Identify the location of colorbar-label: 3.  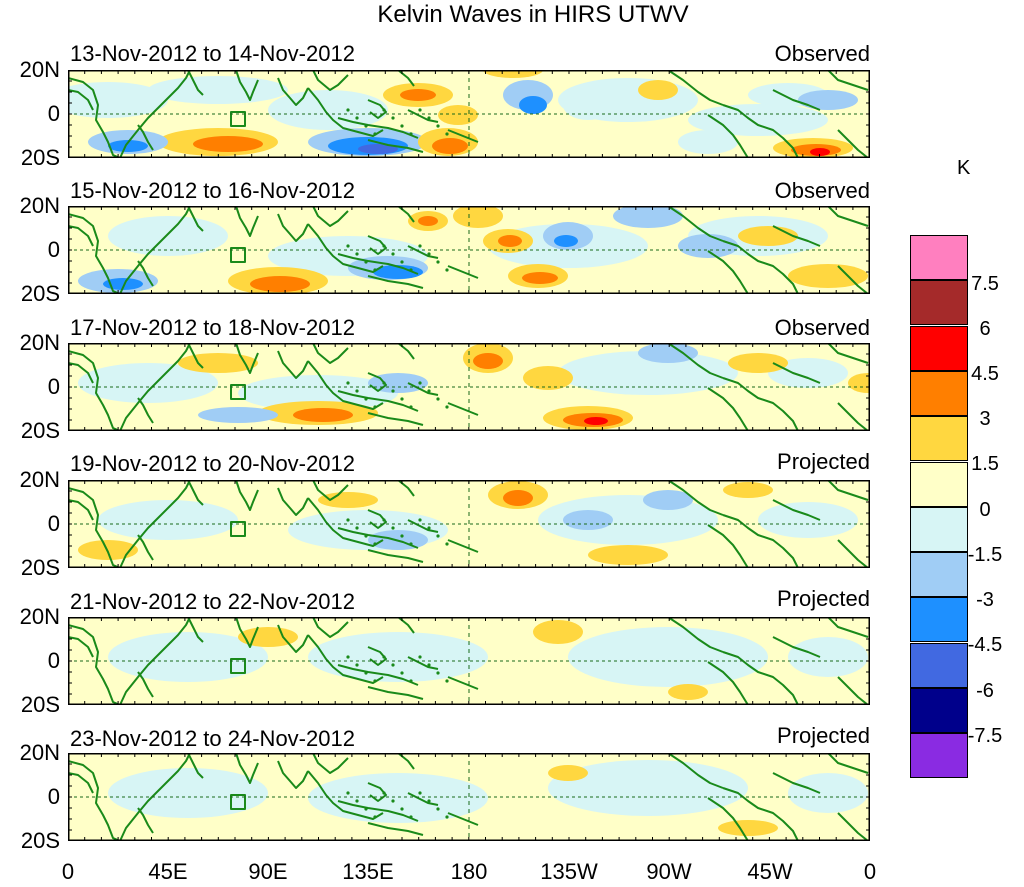
(985, 419).